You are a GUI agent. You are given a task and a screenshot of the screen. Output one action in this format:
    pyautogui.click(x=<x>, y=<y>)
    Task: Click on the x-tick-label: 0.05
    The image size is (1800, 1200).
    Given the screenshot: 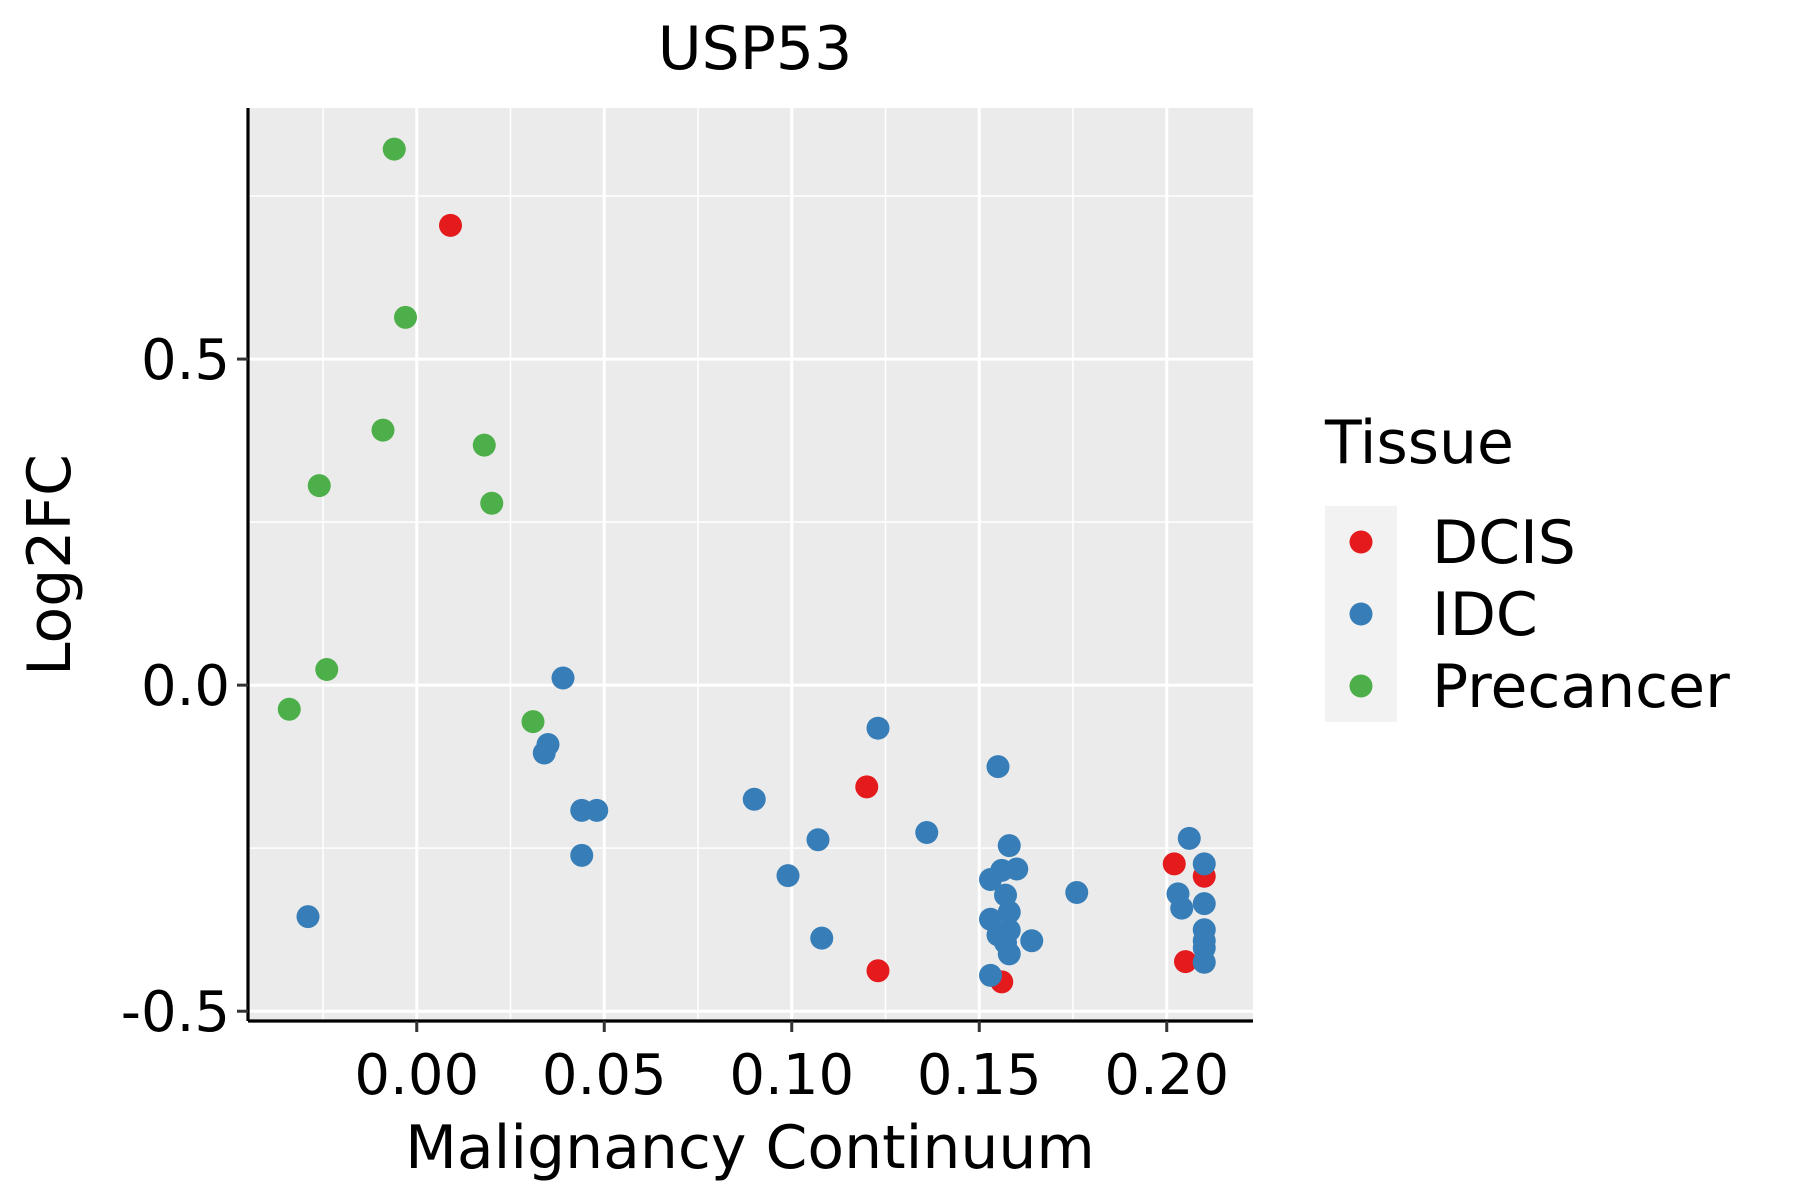 What is the action you would take?
    pyautogui.click(x=604, y=1075)
    